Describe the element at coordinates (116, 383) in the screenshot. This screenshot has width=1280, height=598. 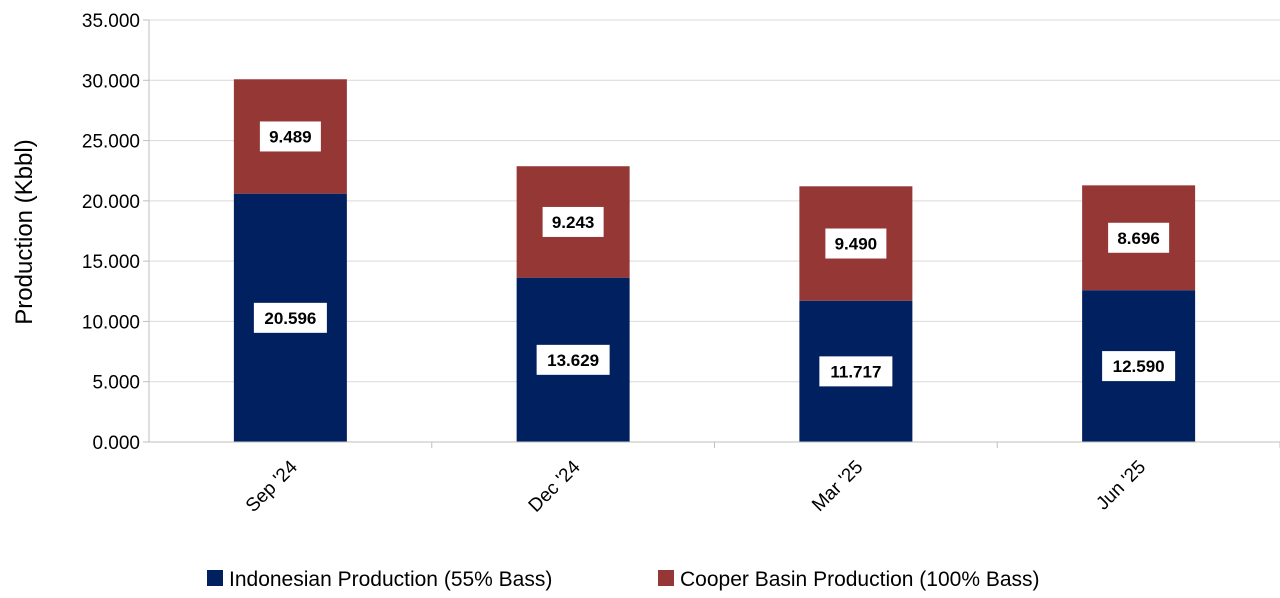
I see `y-tick-label: 5.000` at that location.